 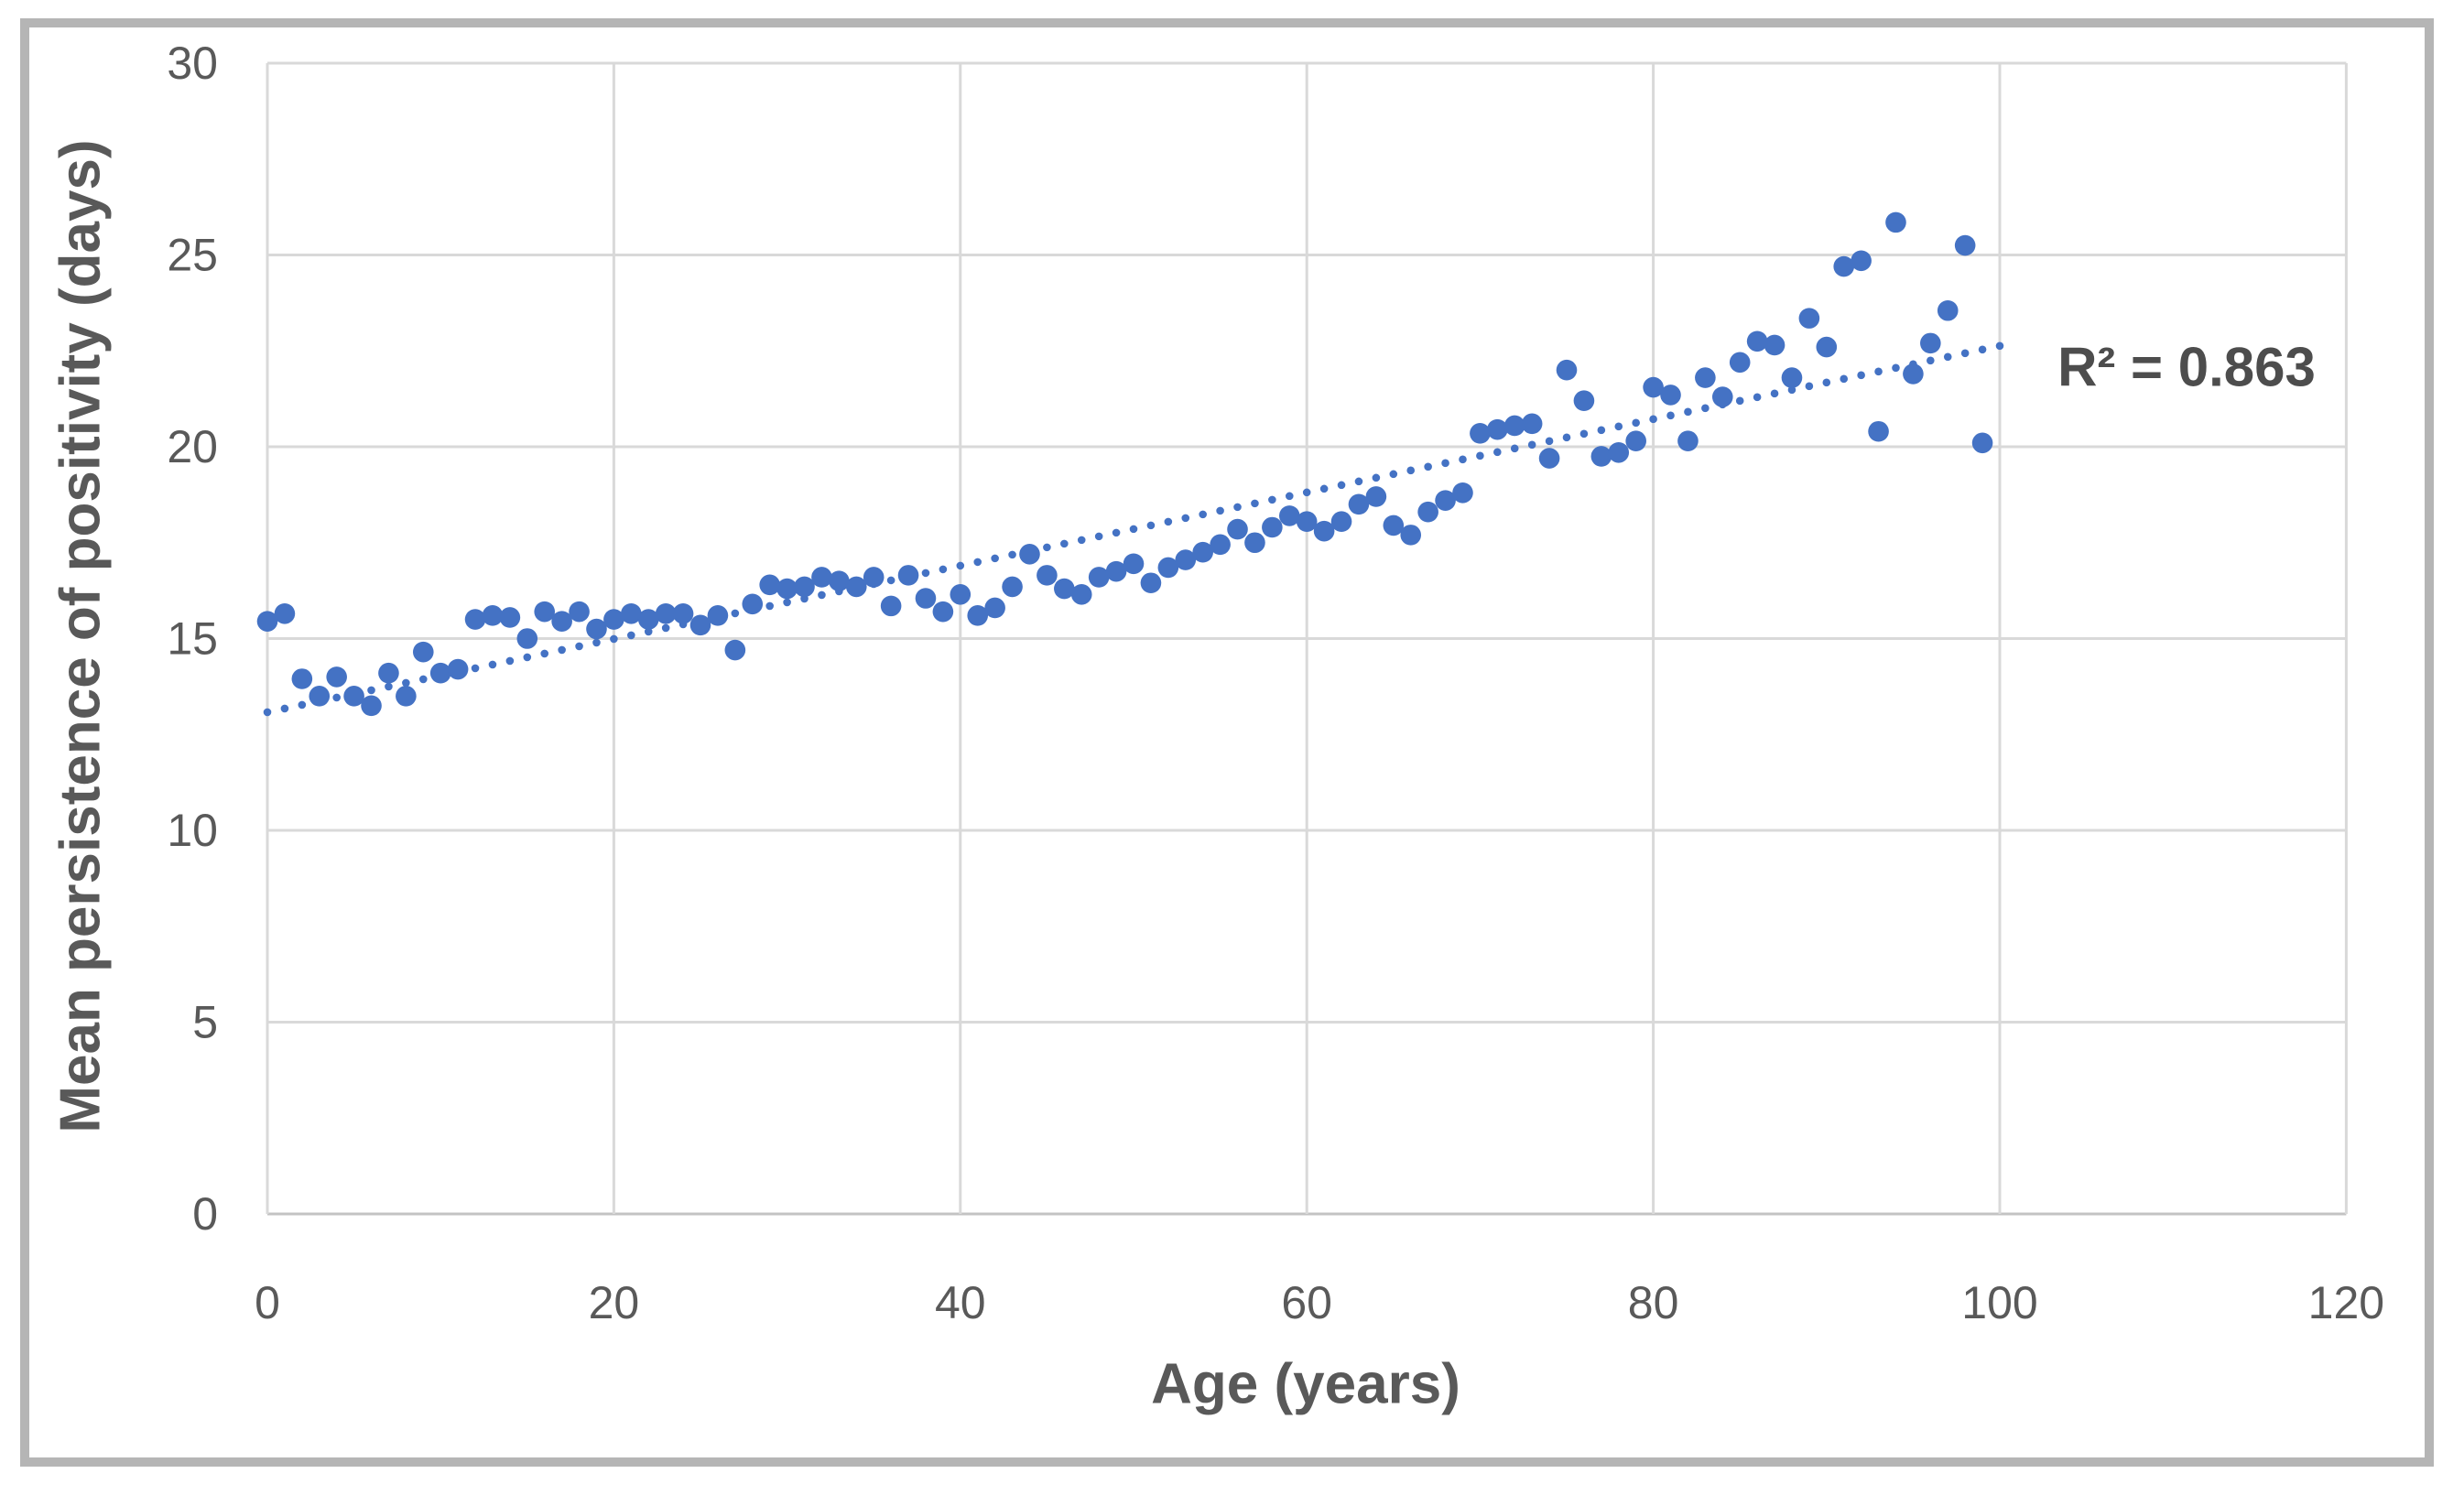 What do you see at coordinates (1307, 1302) in the screenshot?
I see `x-tick-label: 60` at bounding box center [1307, 1302].